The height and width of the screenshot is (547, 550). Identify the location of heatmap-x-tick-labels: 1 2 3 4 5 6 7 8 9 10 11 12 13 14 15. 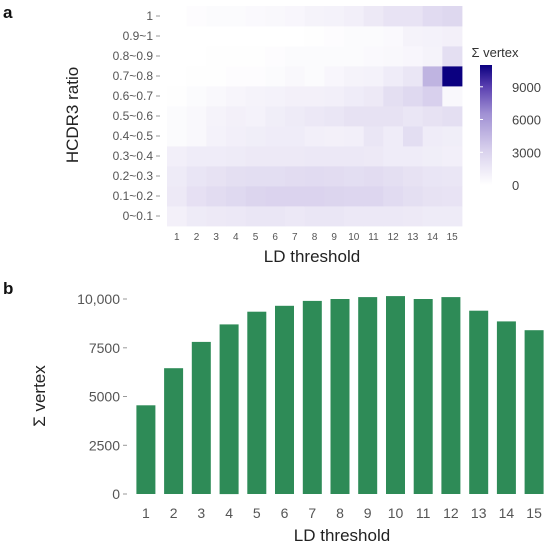
(316, 237).